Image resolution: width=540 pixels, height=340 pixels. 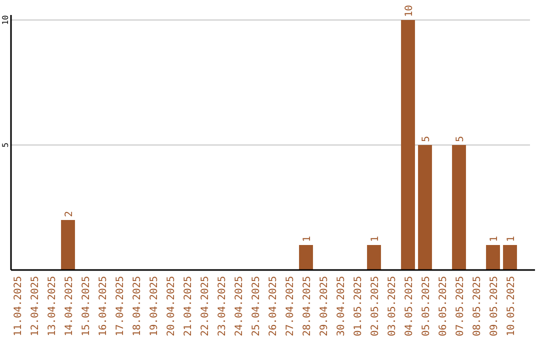 I want to click on x-tick-label: 18.04.2025, so click(x=137, y=306).